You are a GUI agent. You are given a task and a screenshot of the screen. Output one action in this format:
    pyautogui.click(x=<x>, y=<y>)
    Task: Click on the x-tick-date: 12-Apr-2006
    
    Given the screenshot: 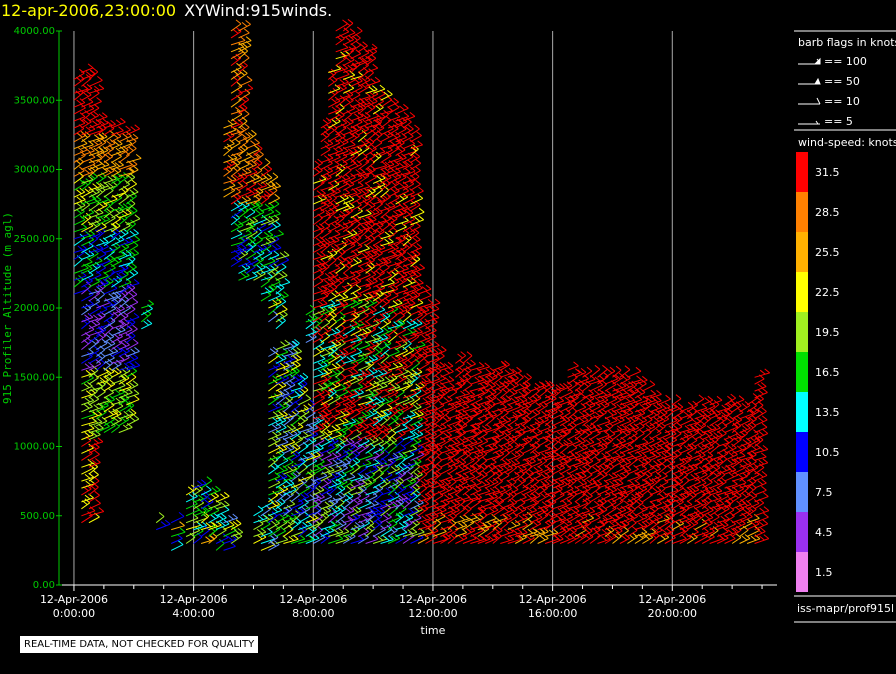 What is the action you would take?
    pyautogui.click(x=313, y=599)
    